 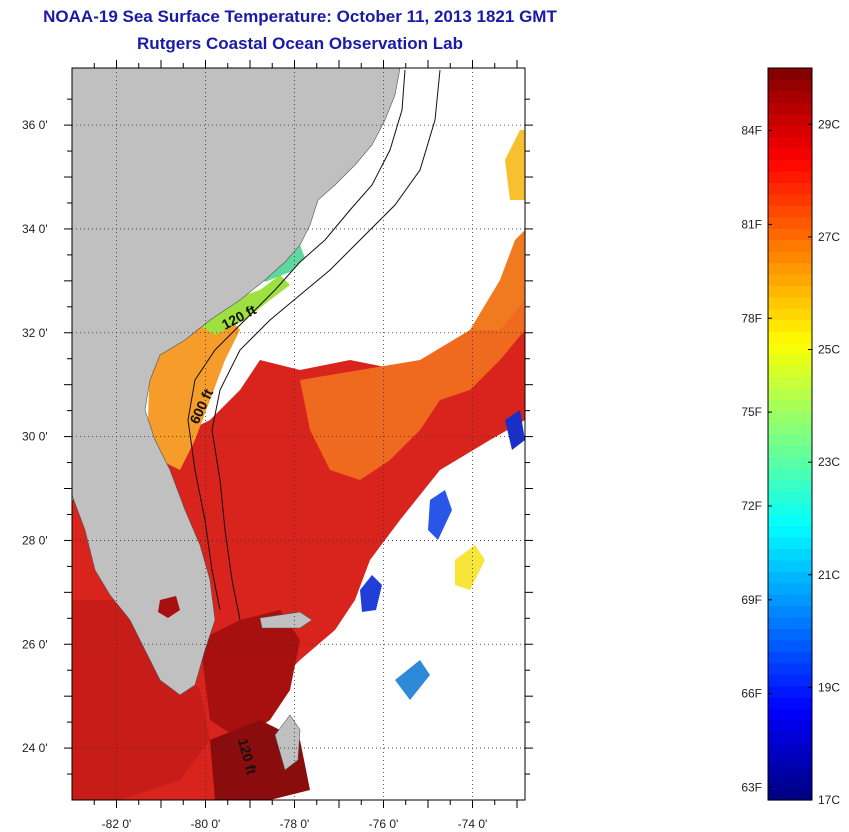 I want to click on lat-label: 30 0', so click(x=35, y=437).